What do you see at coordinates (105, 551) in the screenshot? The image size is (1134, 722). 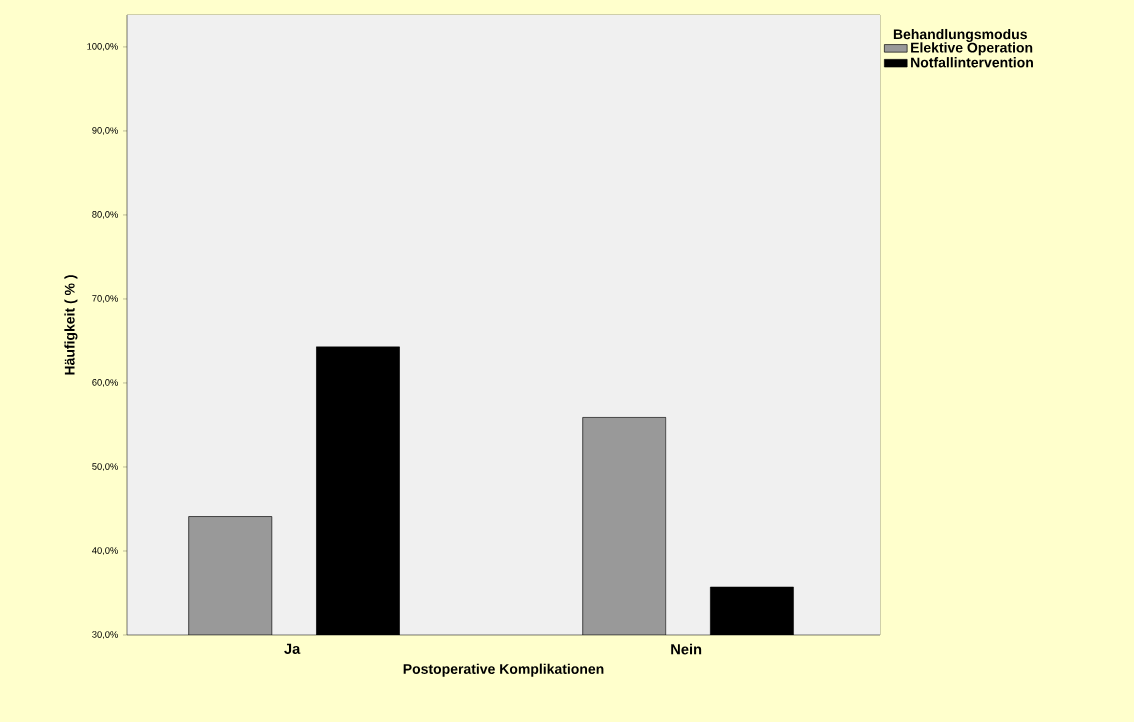 I see `y-tick-label: 40,0%` at bounding box center [105, 551].